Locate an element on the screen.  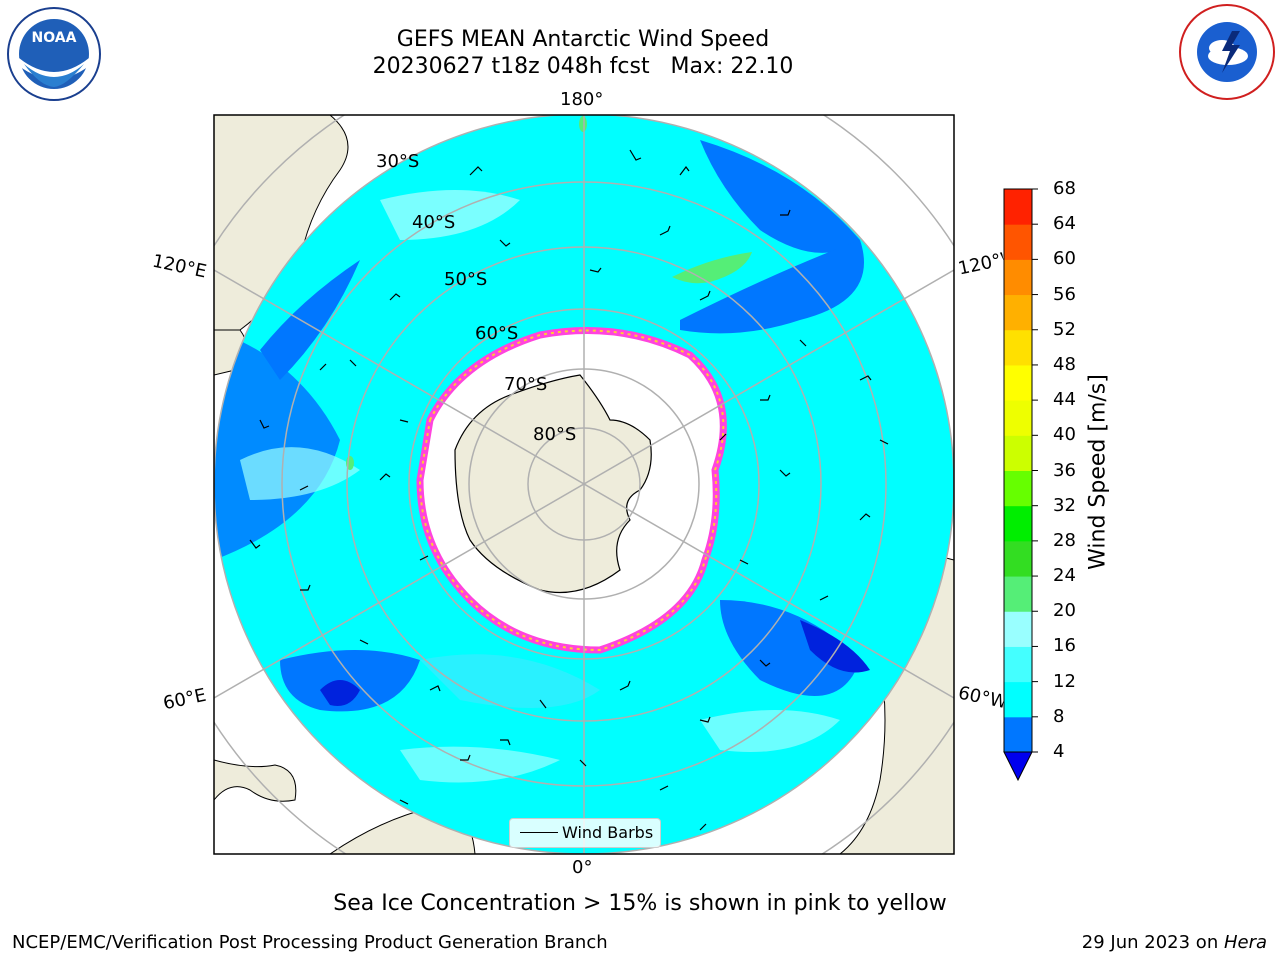
colorbar-tick-label: 36 is located at coordinates (1064, 470).